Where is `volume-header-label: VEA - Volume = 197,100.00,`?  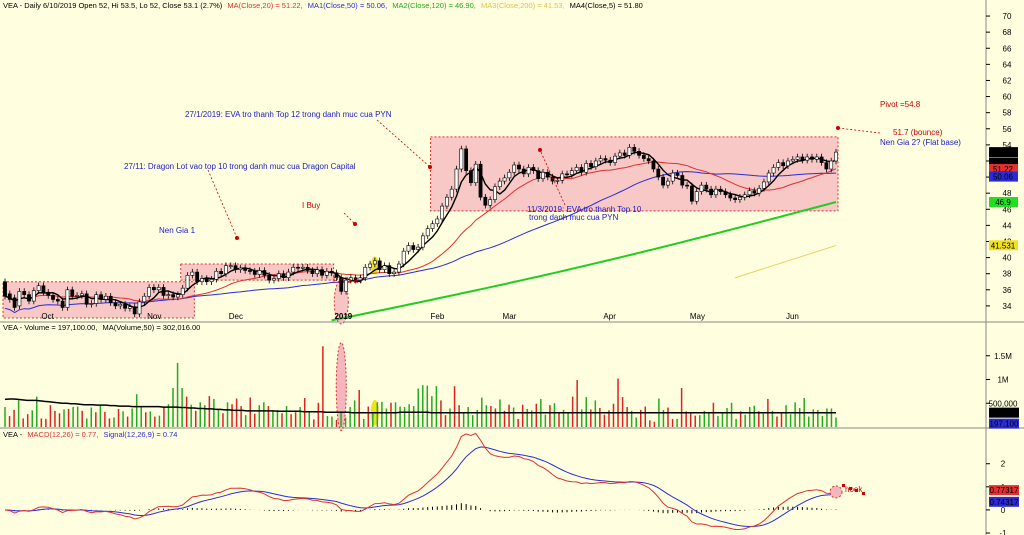
volume-header-label: VEA - Volume = 197,100.00, is located at coordinates (50, 327).